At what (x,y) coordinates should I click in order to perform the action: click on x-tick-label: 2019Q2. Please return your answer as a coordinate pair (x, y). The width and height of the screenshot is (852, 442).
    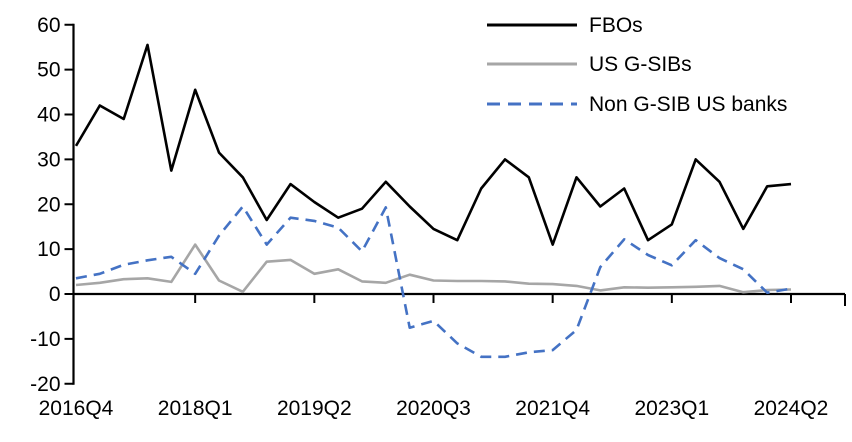
    Looking at the image, I should click on (314, 408).